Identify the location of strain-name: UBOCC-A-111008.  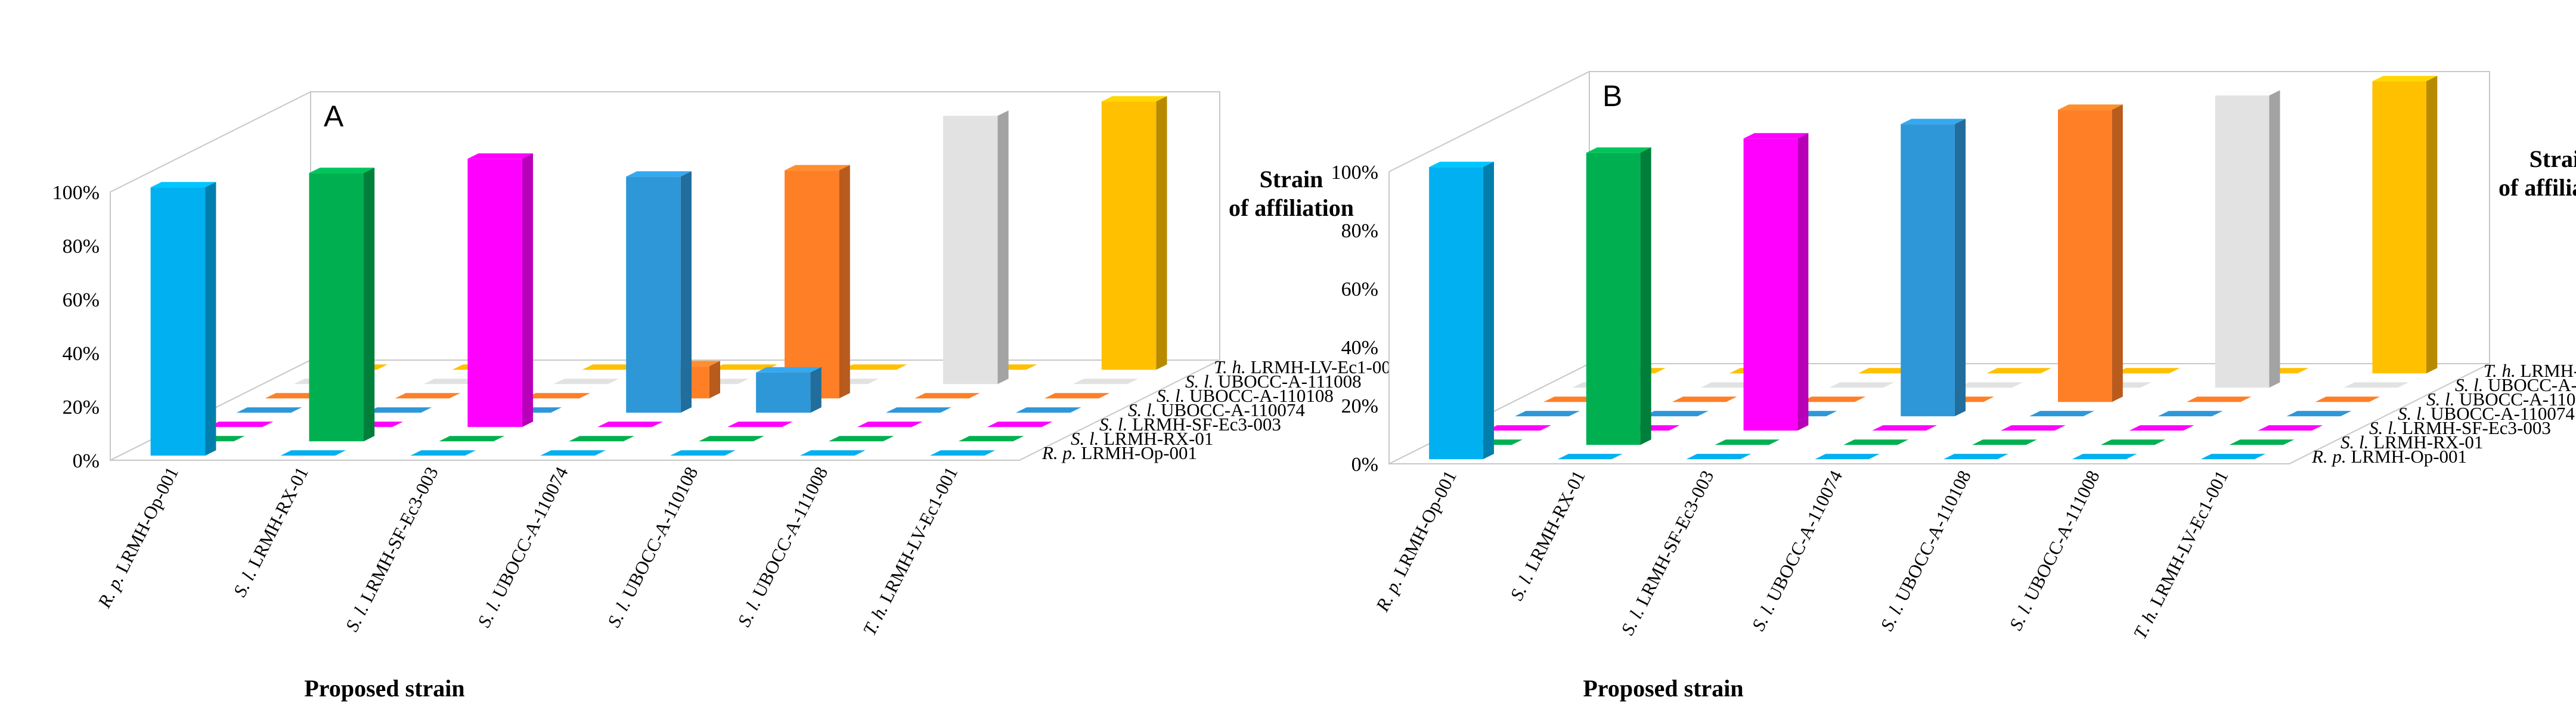
(790, 531).